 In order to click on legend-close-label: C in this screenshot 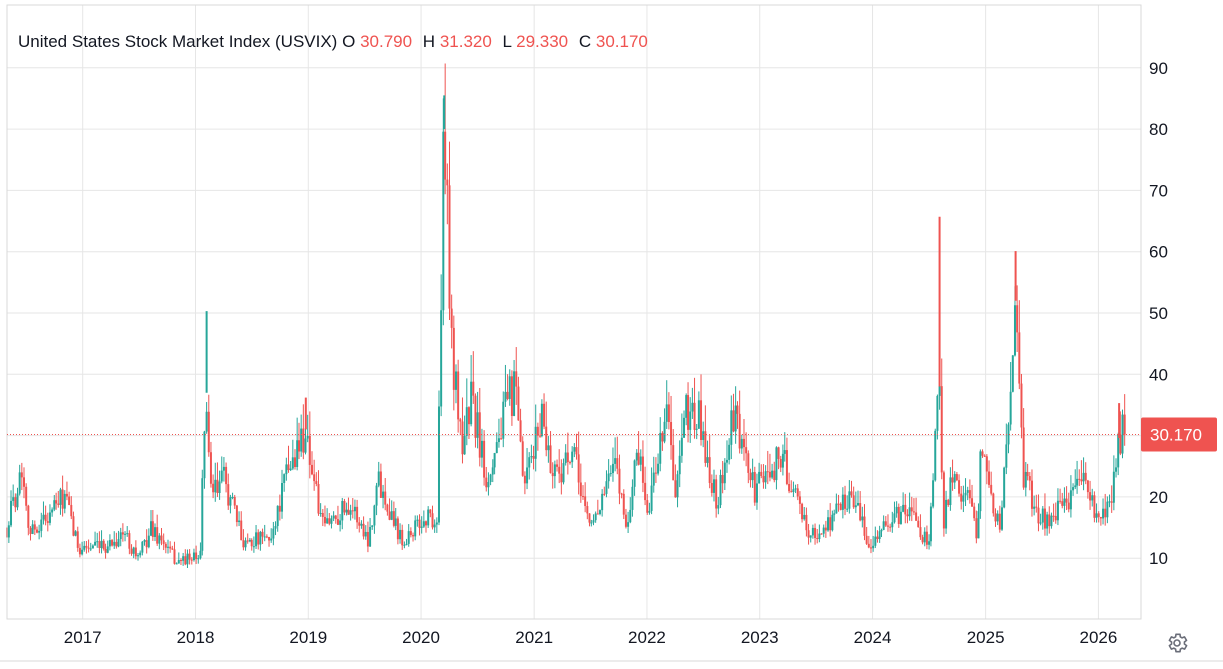, I will do `click(585, 41)`.